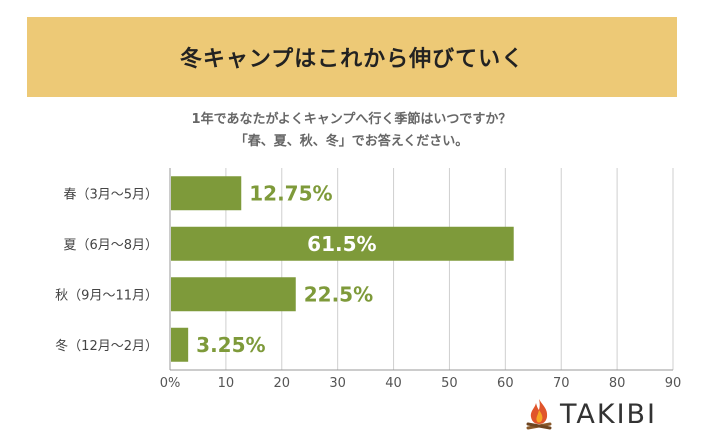 The width and height of the screenshot is (703, 448). Describe the element at coordinates (226, 383) in the screenshot. I see `x-tick-label: 10` at that location.